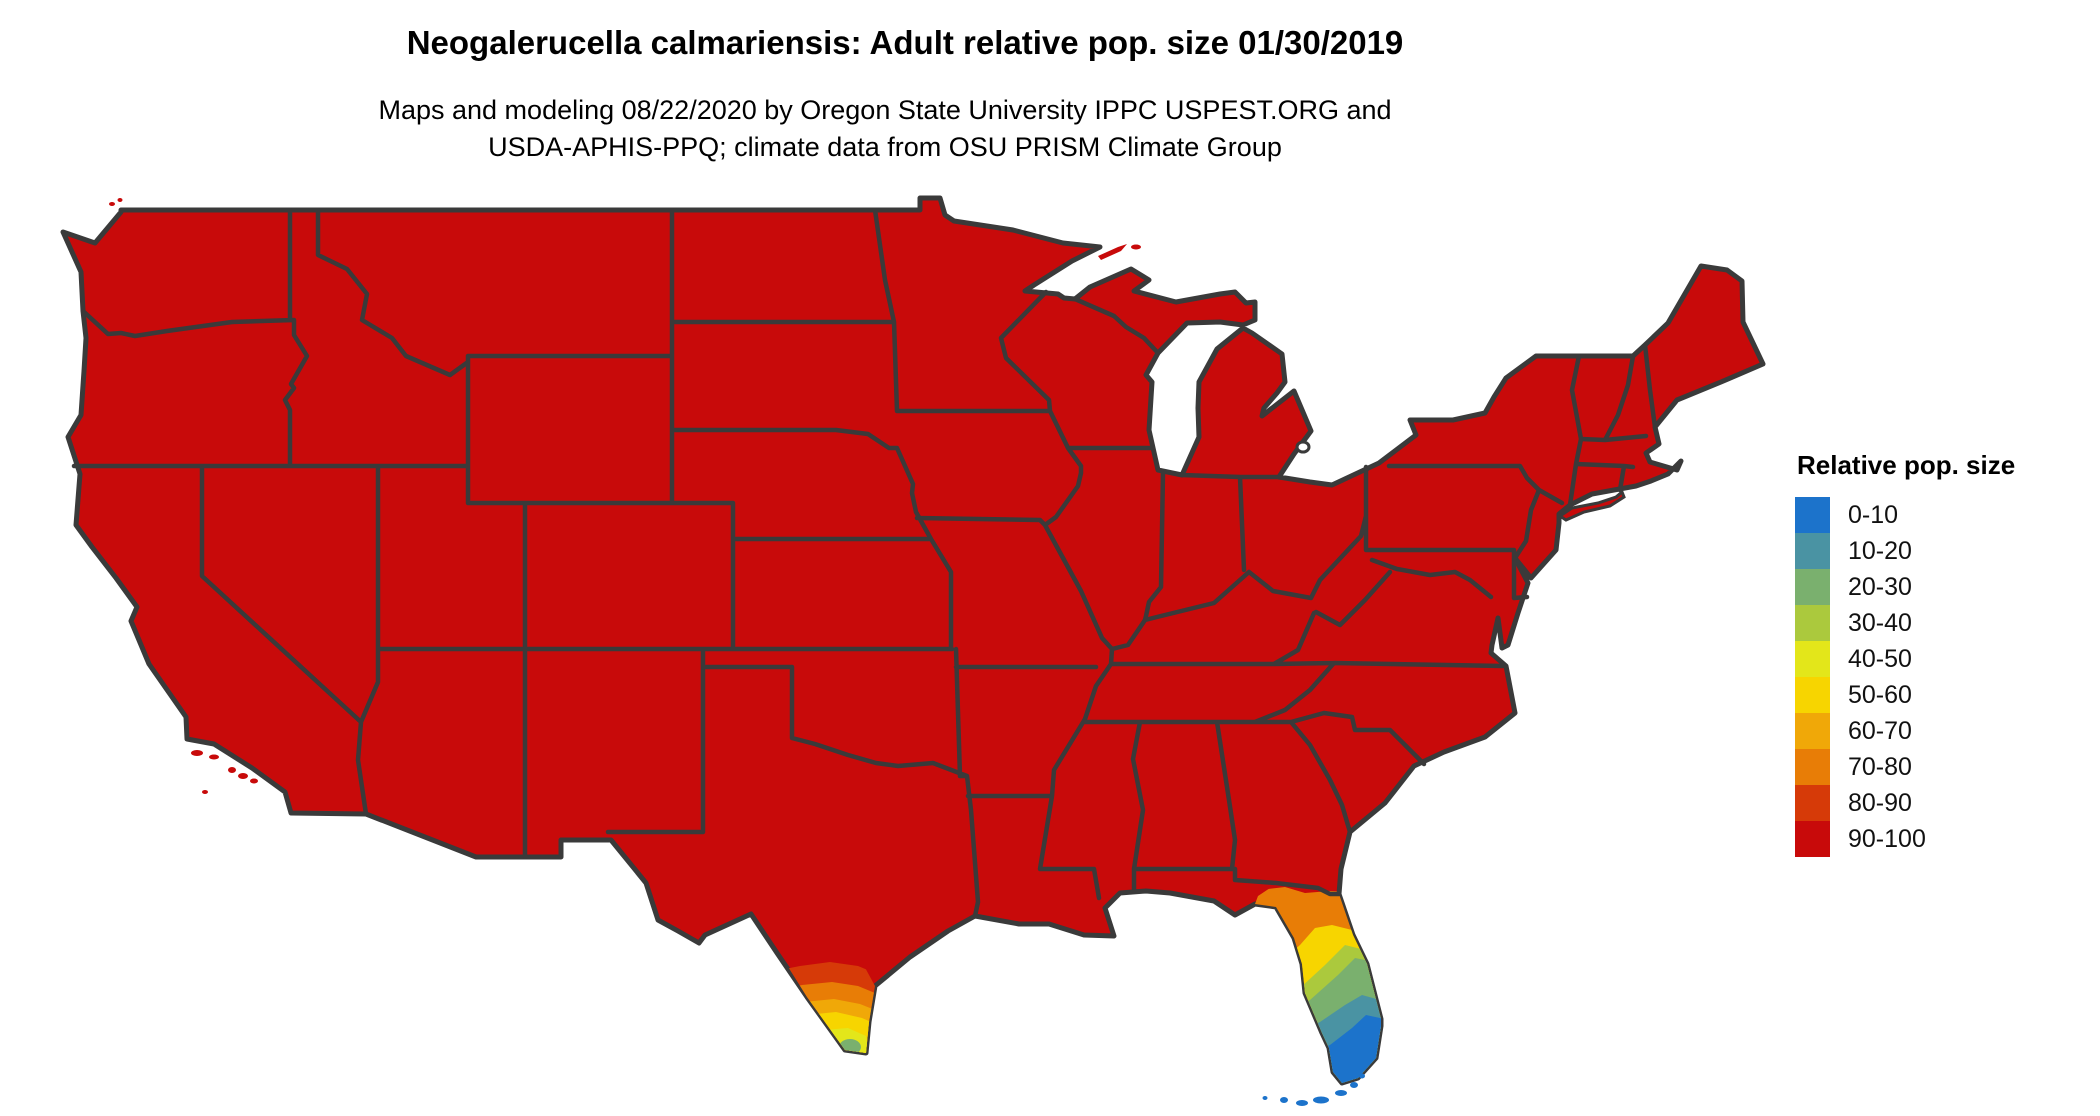 This screenshot has width=2100, height=1116. Describe the element at coordinates (1880, 731) in the screenshot. I see `legend-label: 60-70` at that location.